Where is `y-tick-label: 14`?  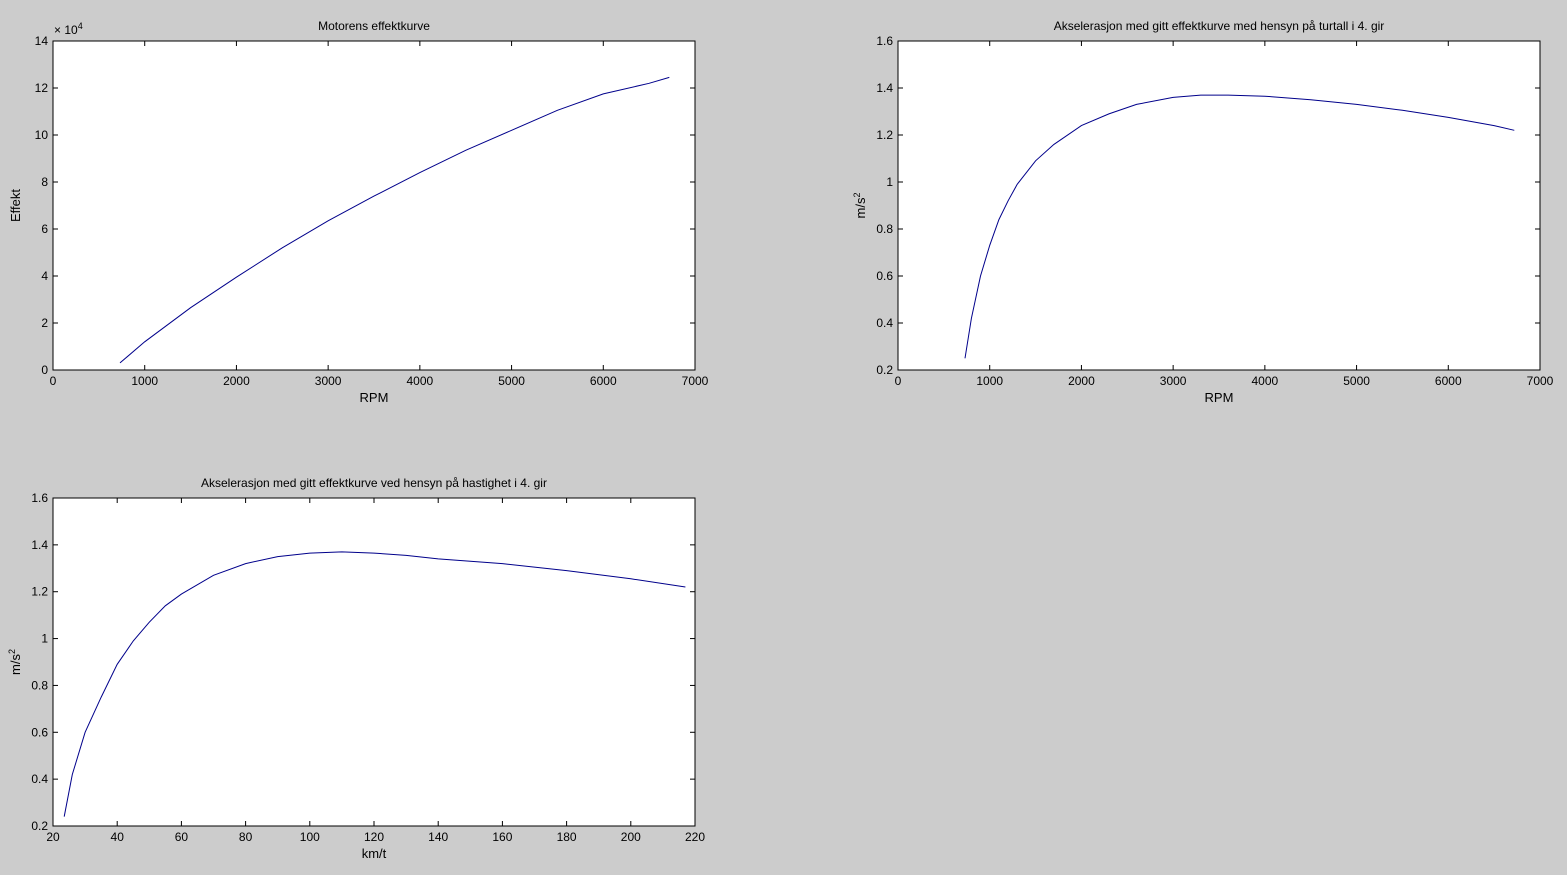 y-tick-label: 14 is located at coordinates (42, 41).